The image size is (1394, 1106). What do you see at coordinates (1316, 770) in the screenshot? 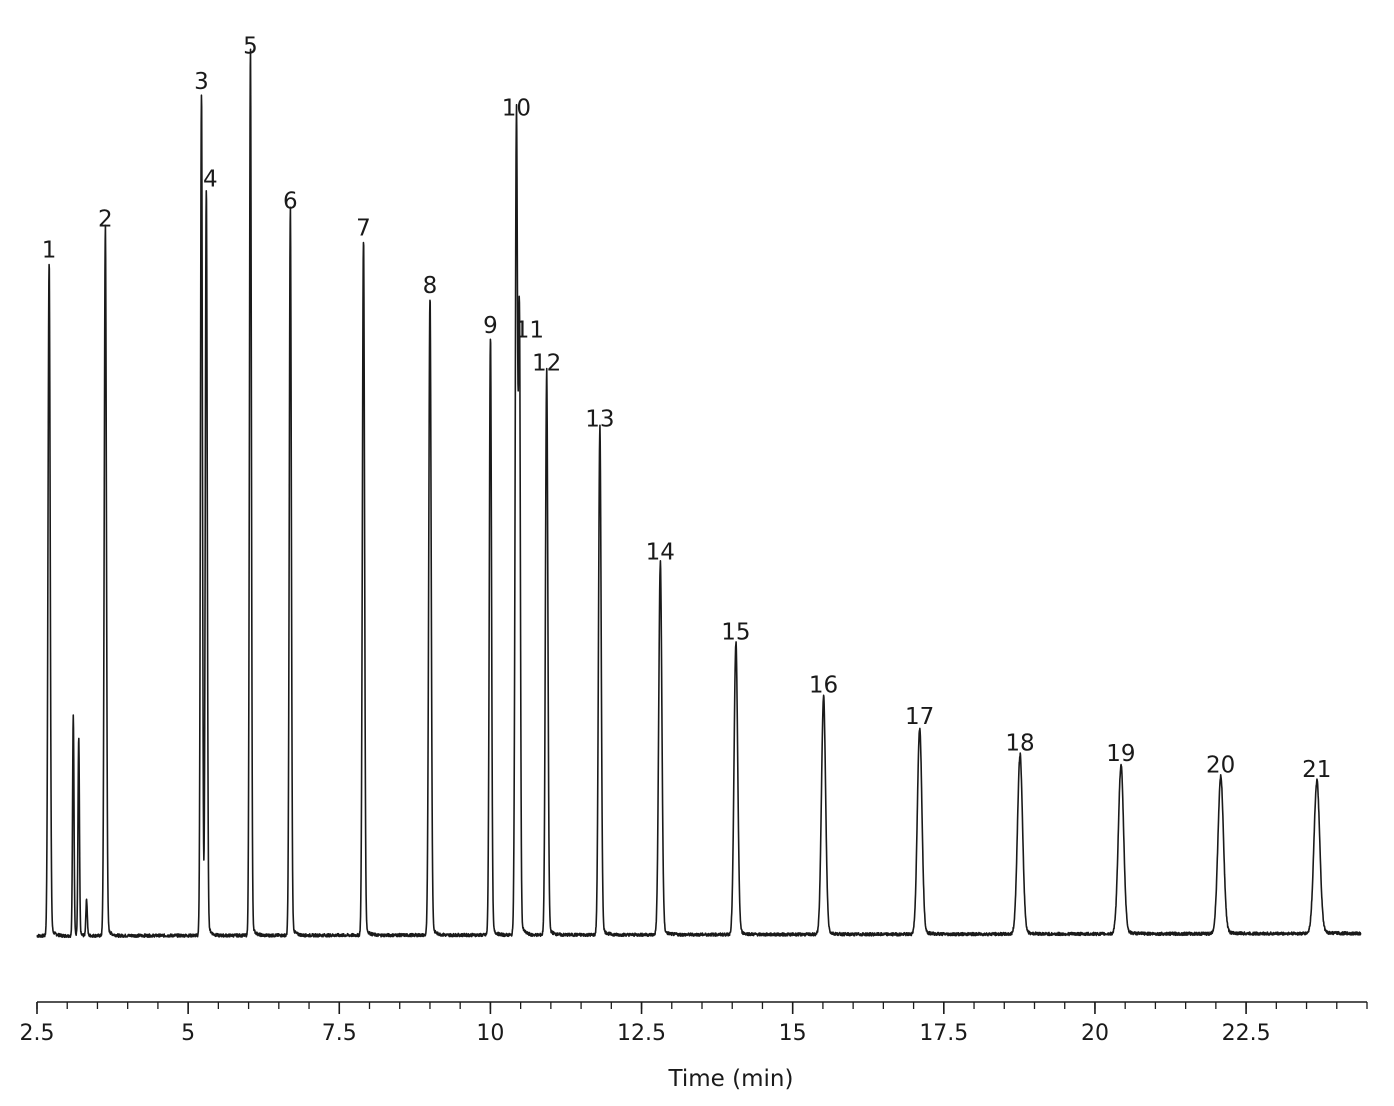
I see `peak-label-21: 21` at bounding box center [1316, 770].